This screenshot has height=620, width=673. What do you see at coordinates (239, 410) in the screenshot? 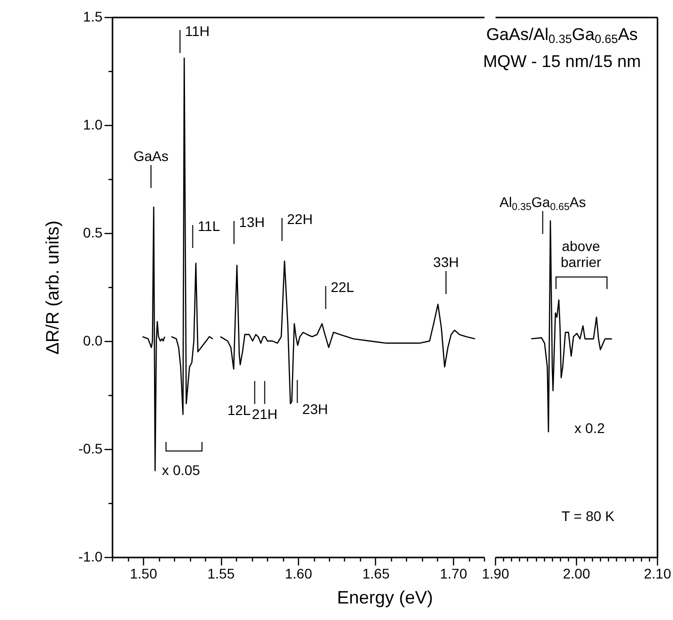
I see `annotation: 12L` at bounding box center [239, 410].